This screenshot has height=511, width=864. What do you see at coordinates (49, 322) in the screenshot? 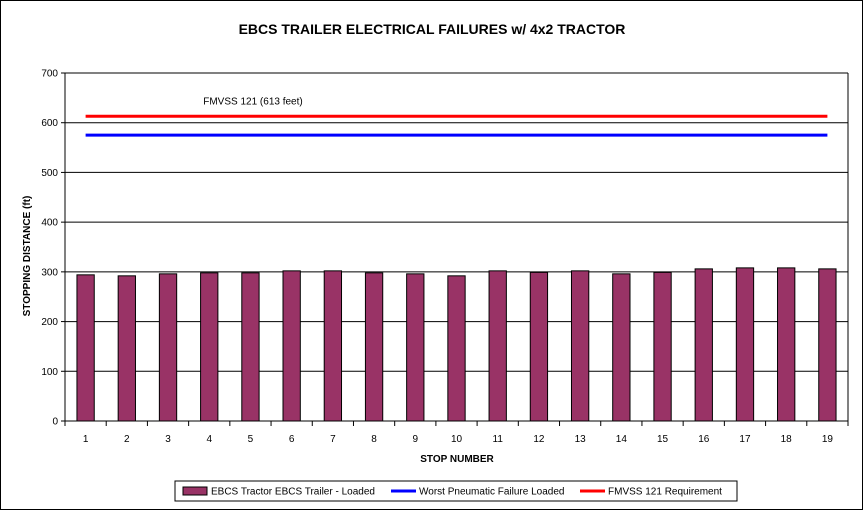
I see `y-tick-label: 200` at bounding box center [49, 322].